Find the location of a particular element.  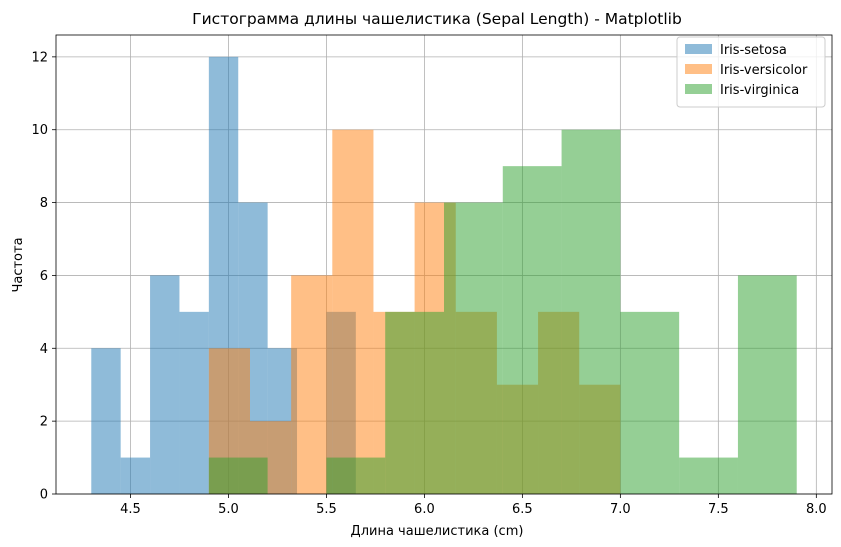

x-tick-label: 6.0 is located at coordinates (424, 509).